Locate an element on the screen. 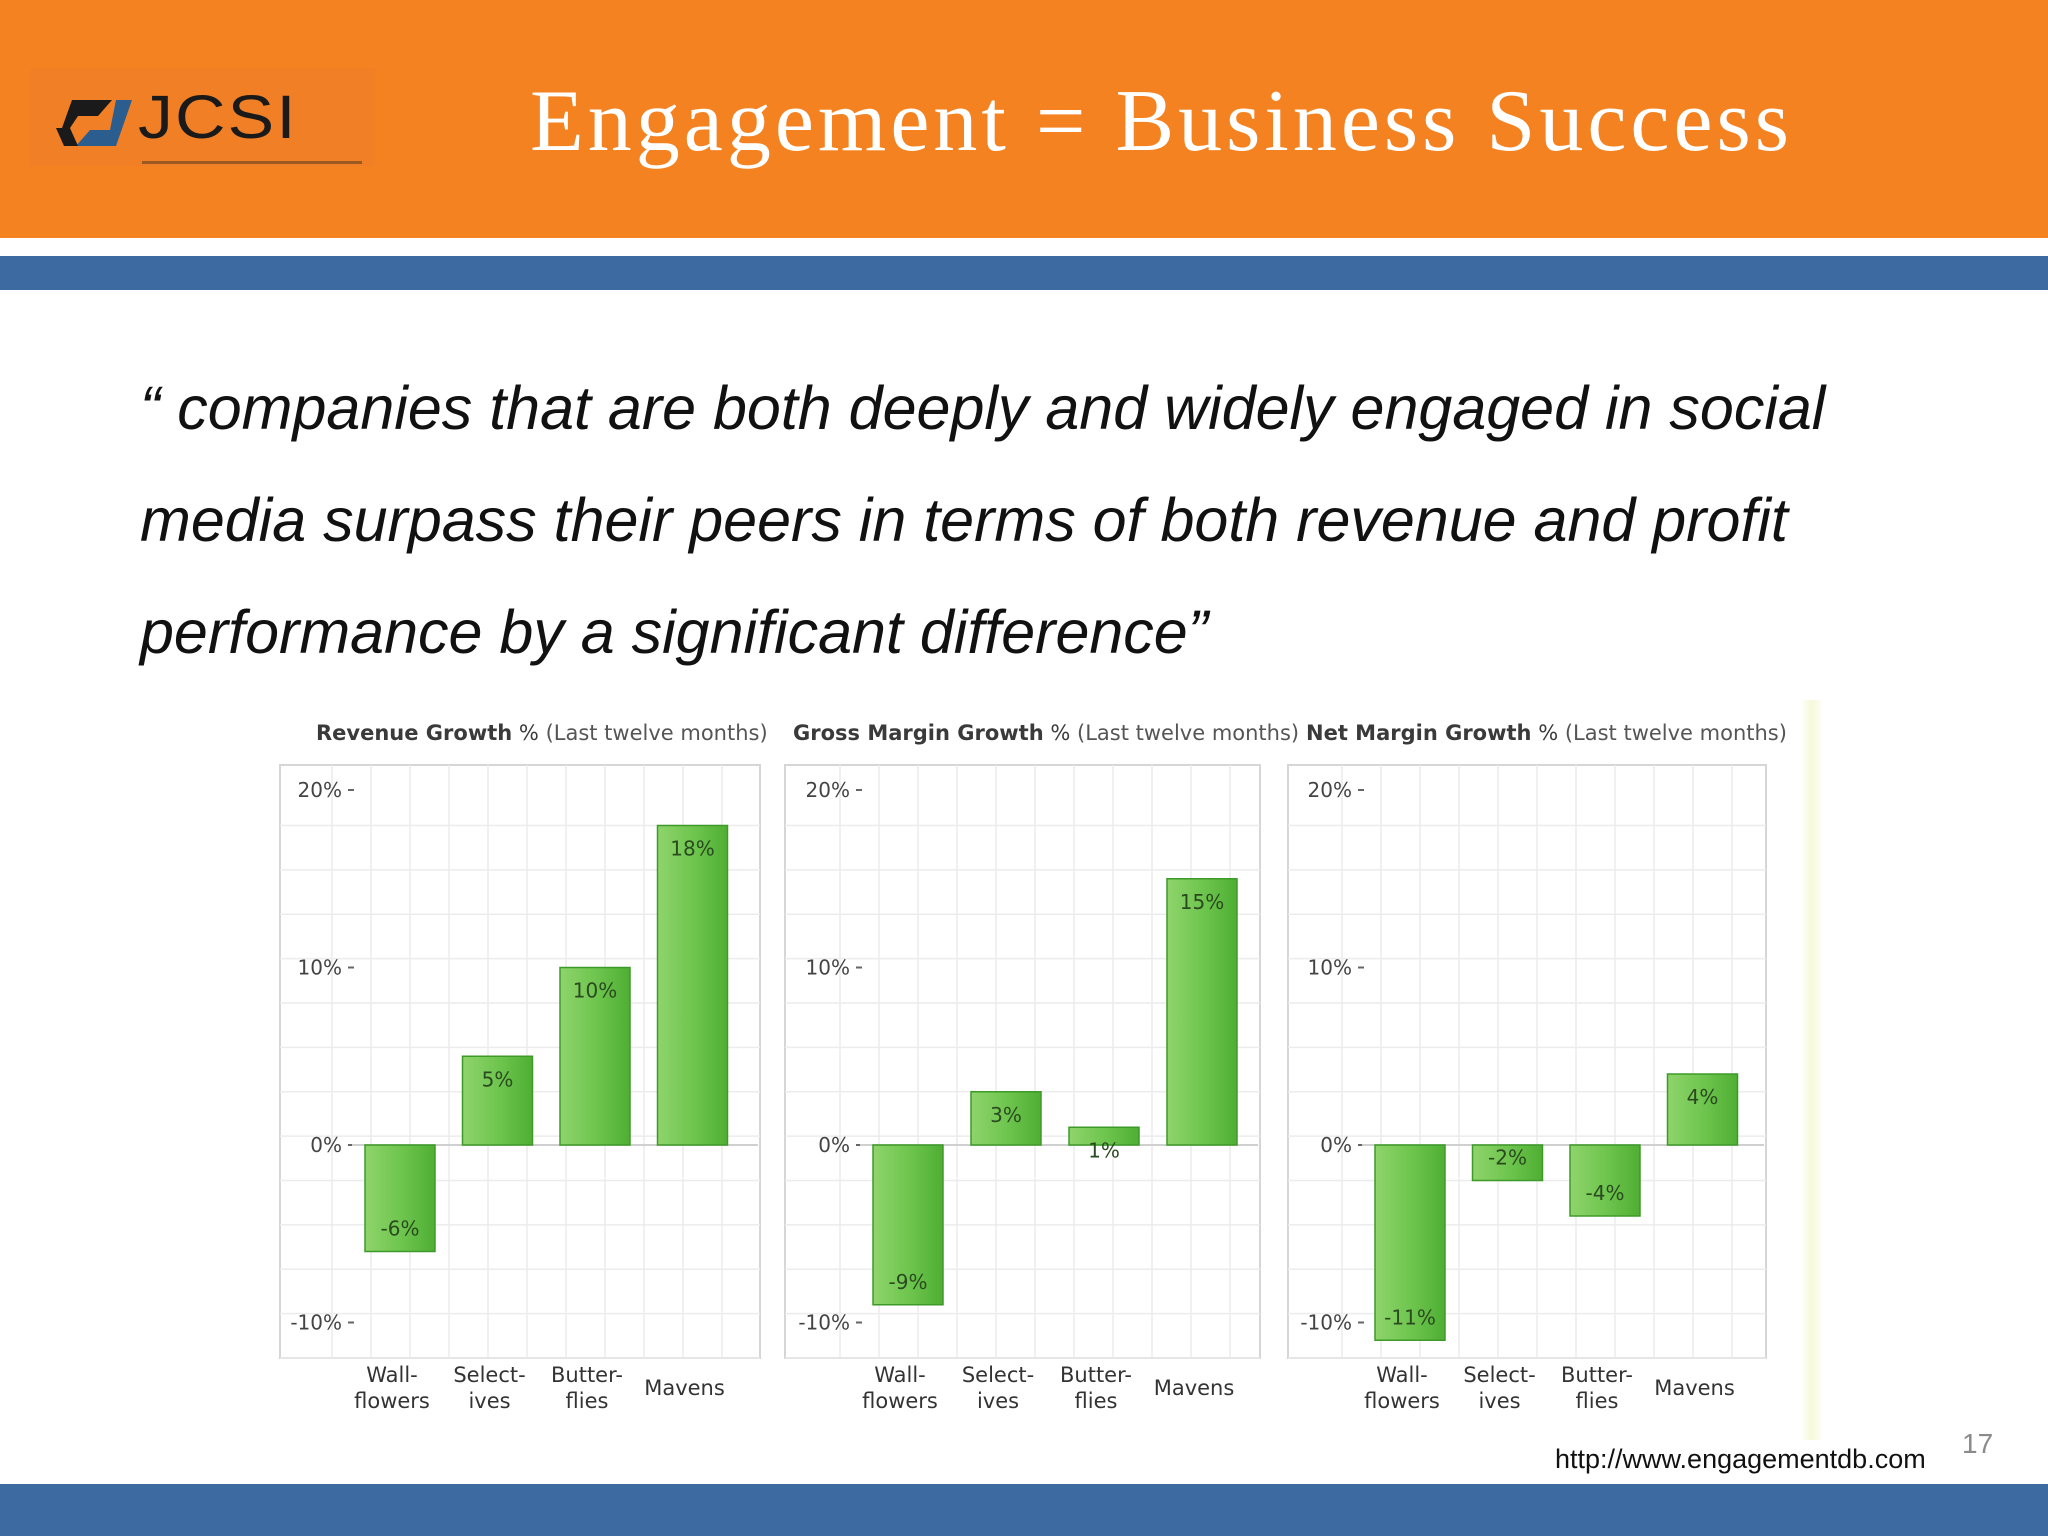 This screenshot has width=2048, height=1536. bar-value-label: -11% is located at coordinates (1410, 1317).